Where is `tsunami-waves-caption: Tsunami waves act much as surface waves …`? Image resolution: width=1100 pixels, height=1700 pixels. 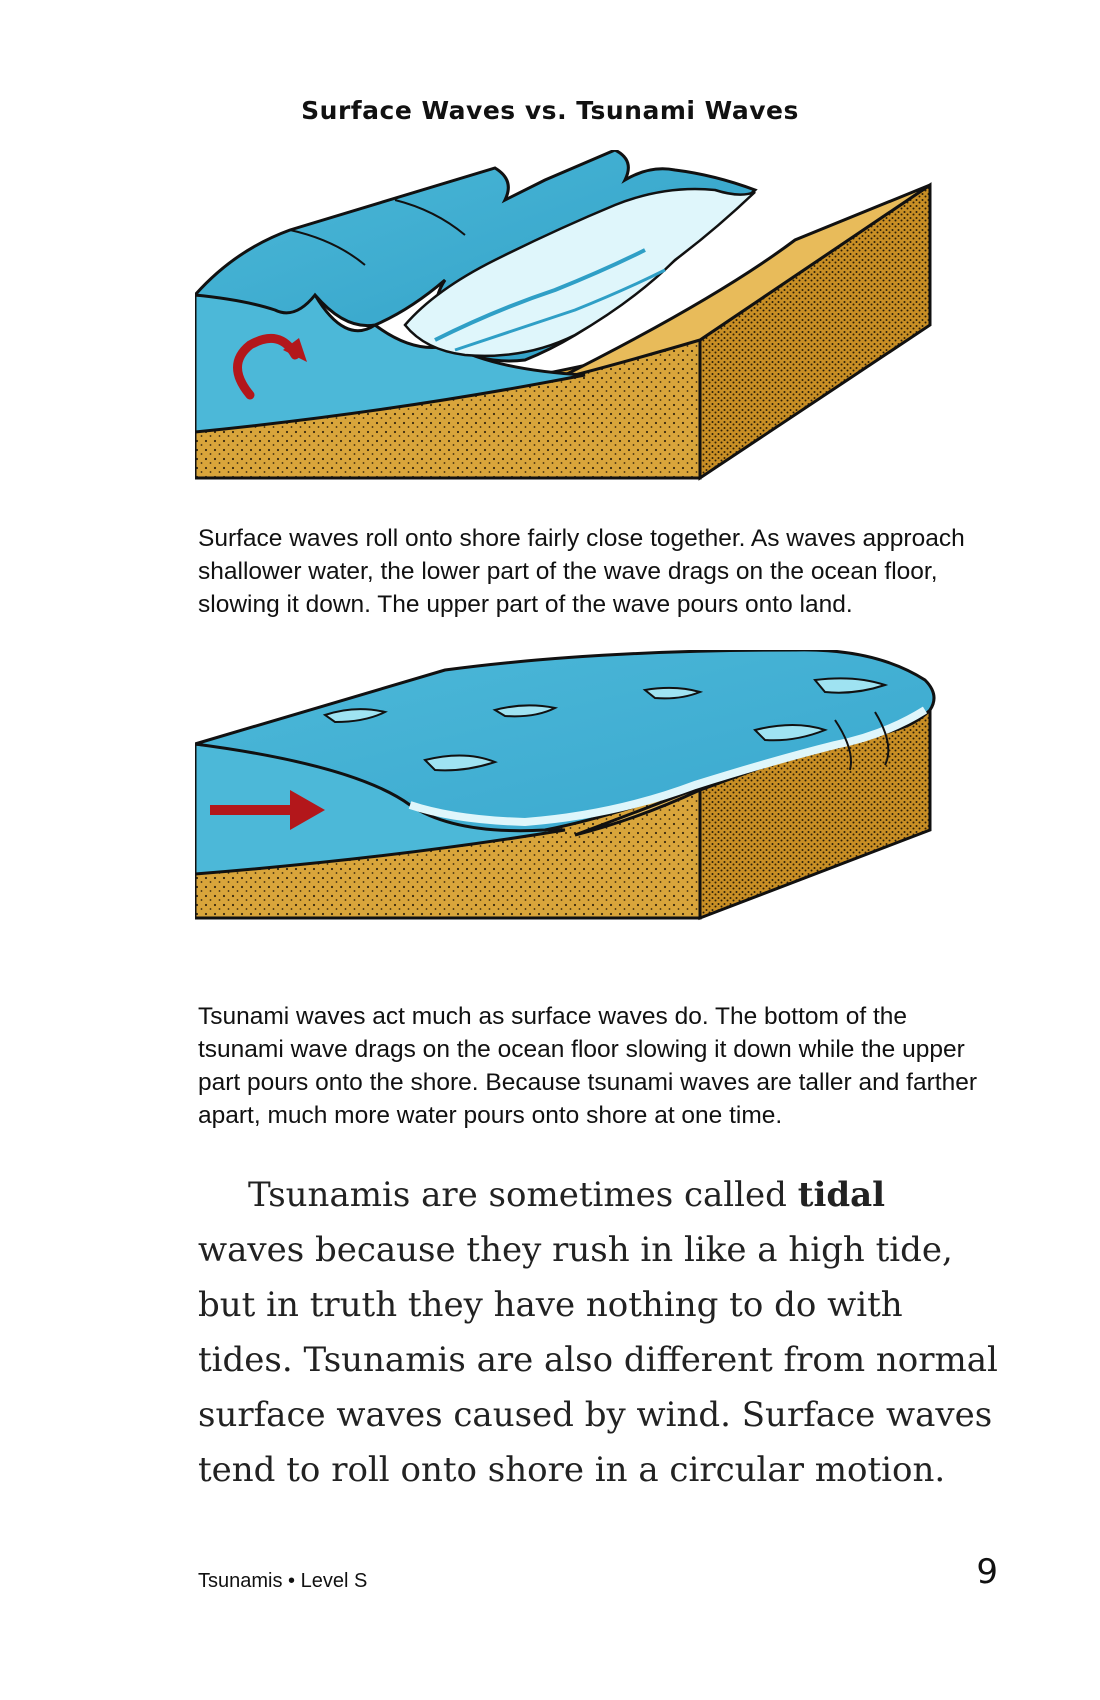
tsunami-waves-caption: Tsunami waves act much as surface waves … is located at coordinates (587, 1066).